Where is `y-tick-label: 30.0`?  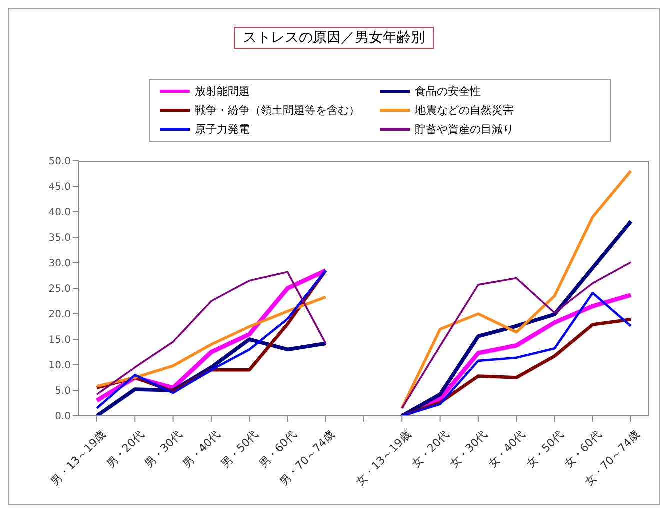 y-tick-label: 30.0 is located at coordinates (59, 264).